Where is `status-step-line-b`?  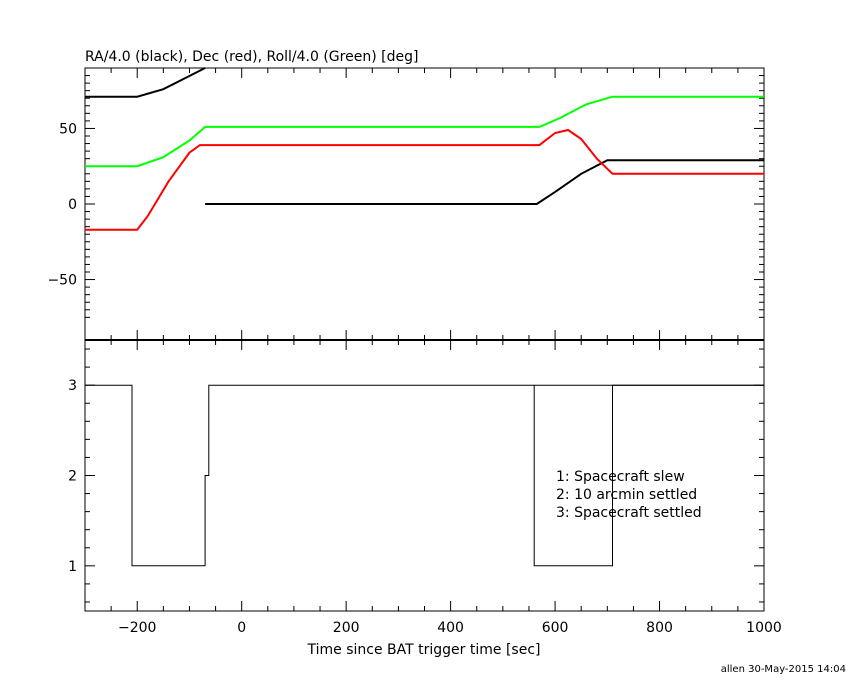 status-step-line-b is located at coordinates (648, 475).